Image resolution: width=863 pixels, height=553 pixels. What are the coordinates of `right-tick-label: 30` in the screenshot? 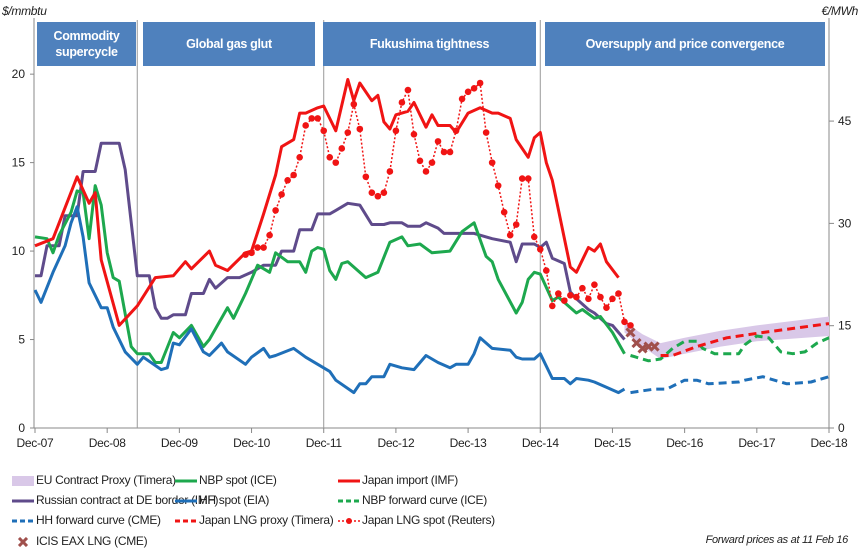 It's located at (845, 223).